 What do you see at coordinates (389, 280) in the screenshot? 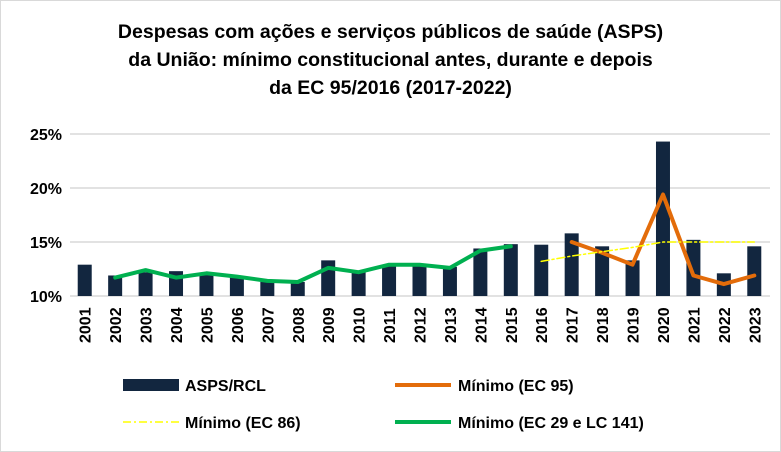
I see `bar-2011` at bounding box center [389, 280].